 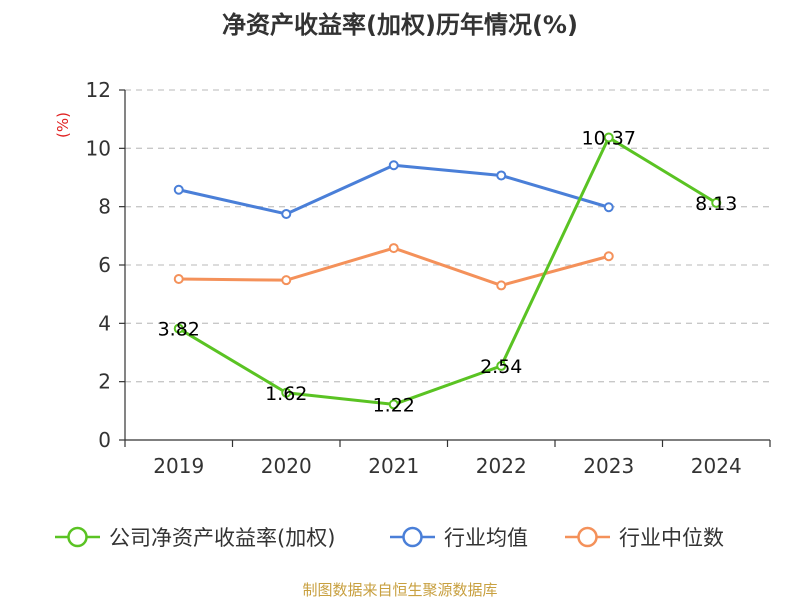 What do you see at coordinates (716, 466) in the screenshot?
I see `x-tick-label: 2024` at bounding box center [716, 466].